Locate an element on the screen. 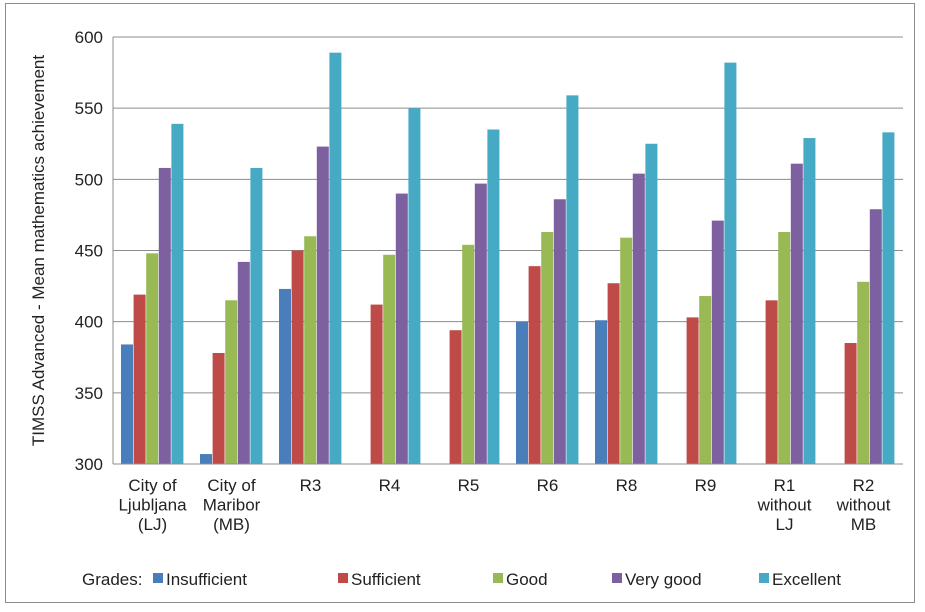 Image resolution: width=925 pixels, height=612 pixels. x-tick-label: R9 is located at coordinates (706, 485).